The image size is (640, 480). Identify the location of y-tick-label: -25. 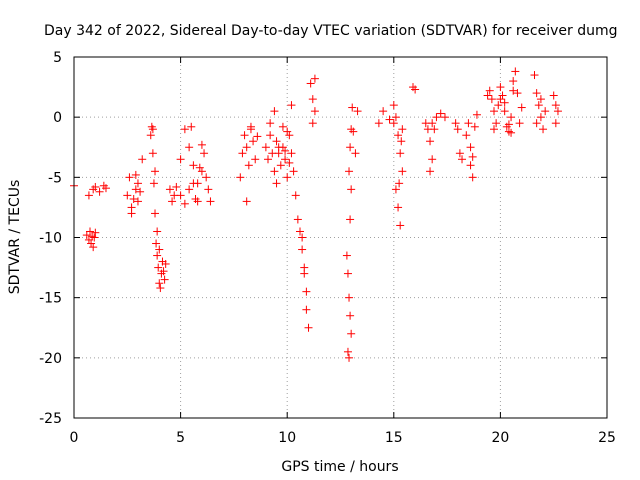
(50, 419).